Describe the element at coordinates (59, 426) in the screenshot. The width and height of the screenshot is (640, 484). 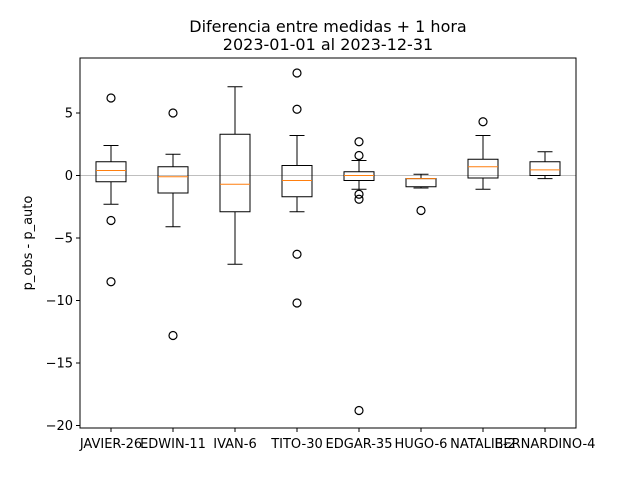
I see `y-tick-label: −20` at that location.